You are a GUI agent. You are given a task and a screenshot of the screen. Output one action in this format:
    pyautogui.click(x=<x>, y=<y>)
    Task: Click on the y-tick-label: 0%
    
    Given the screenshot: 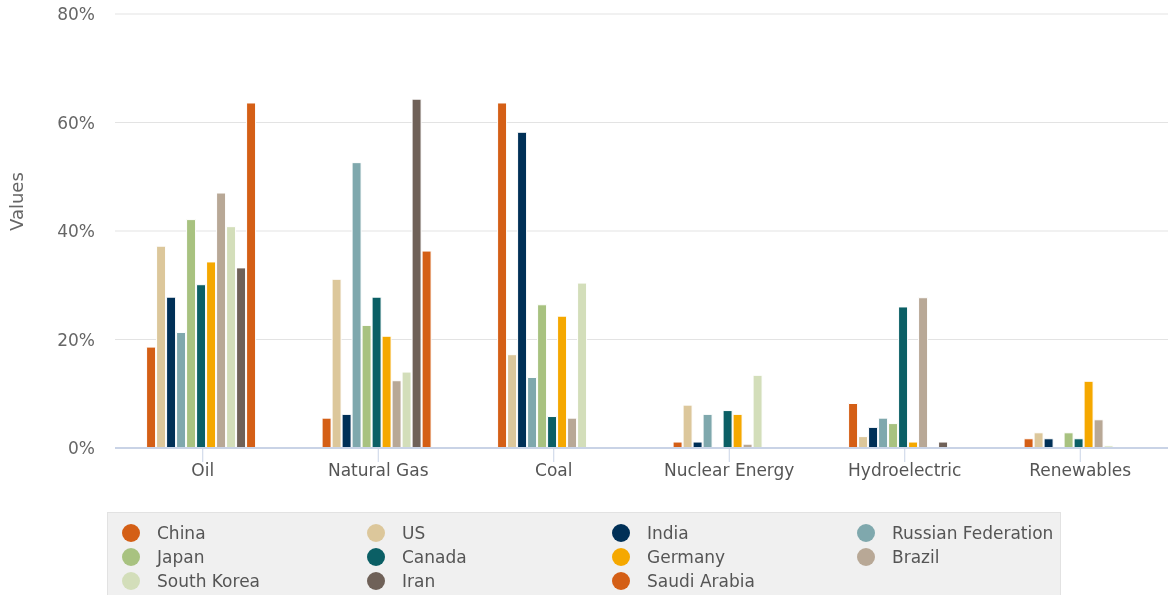 What is the action you would take?
    pyautogui.click(x=81, y=448)
    